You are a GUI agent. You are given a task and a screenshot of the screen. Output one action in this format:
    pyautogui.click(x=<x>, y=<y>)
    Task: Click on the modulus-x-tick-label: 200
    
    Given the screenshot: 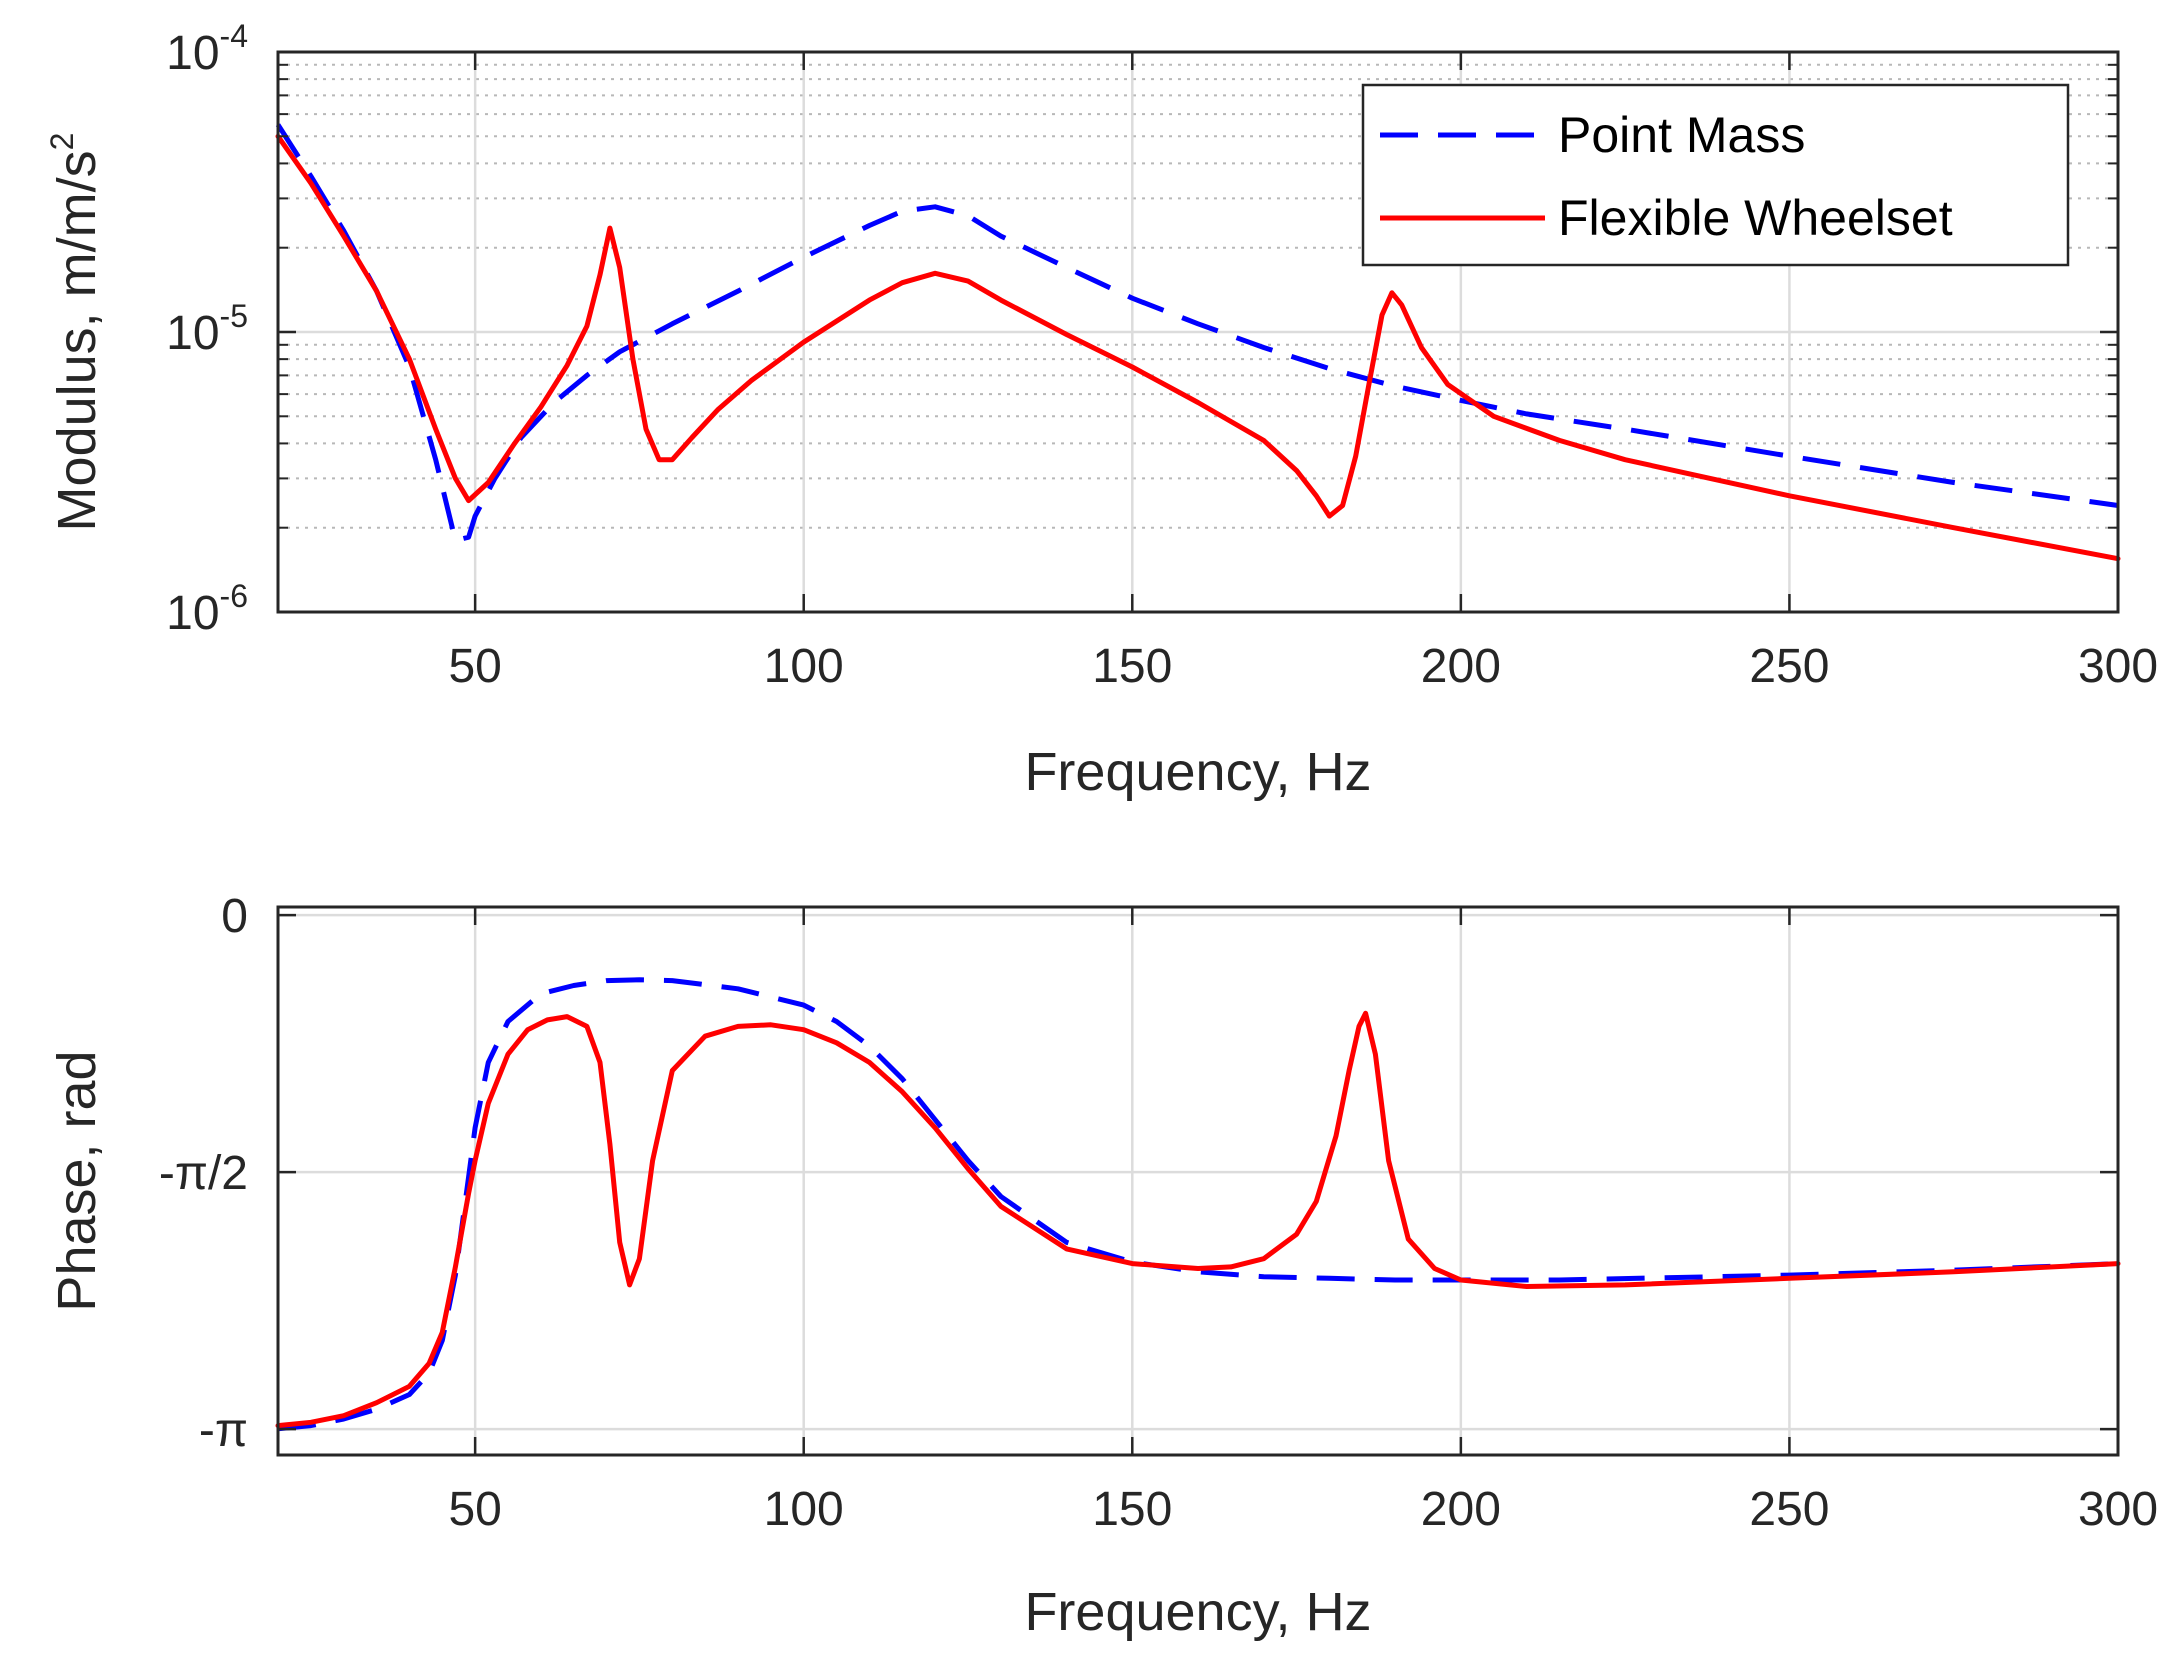 What is the action you would take?
    pyautogui.click(x=1461, y=666)
    